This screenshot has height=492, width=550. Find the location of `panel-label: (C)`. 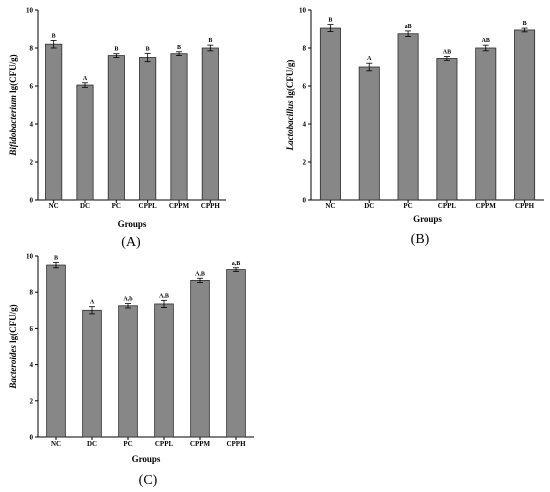

panel-label: (C) is located at coordinates (148, 480).